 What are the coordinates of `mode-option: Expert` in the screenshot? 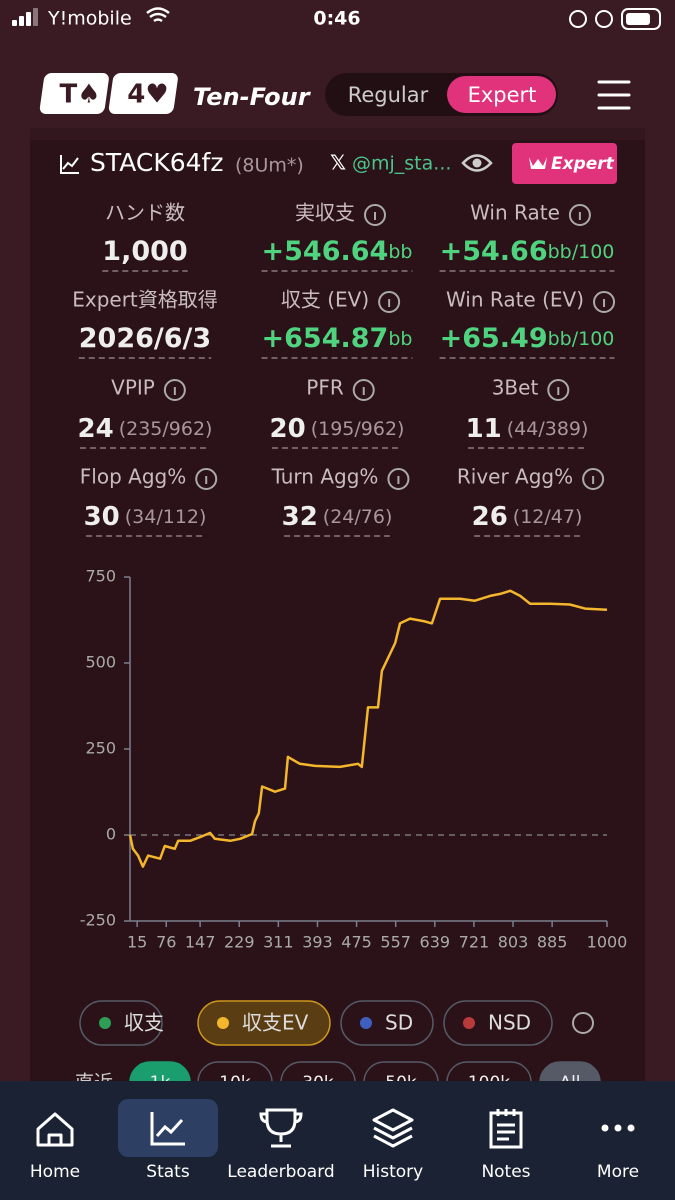 It's located at (502, 95).